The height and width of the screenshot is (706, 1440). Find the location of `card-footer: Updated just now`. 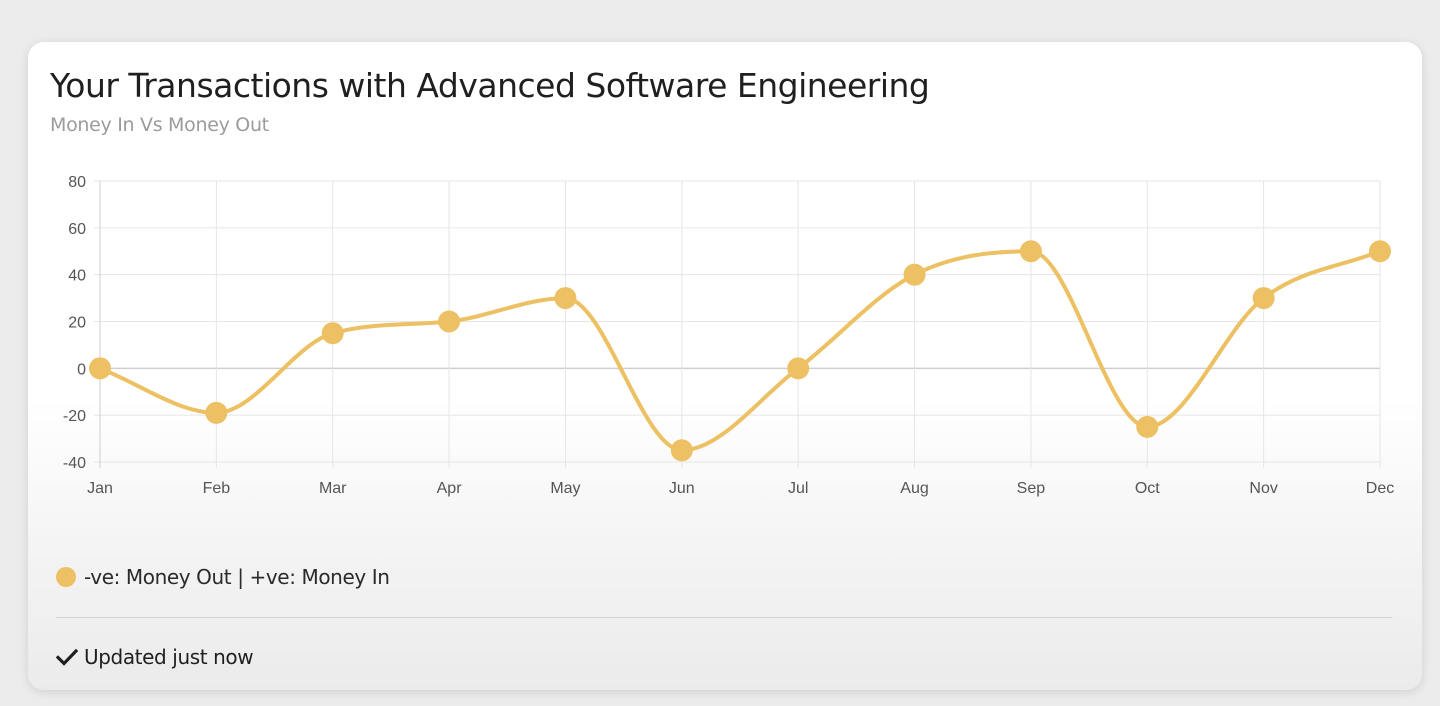

card-footer: Updated just now is located at coordinates (155, 657).